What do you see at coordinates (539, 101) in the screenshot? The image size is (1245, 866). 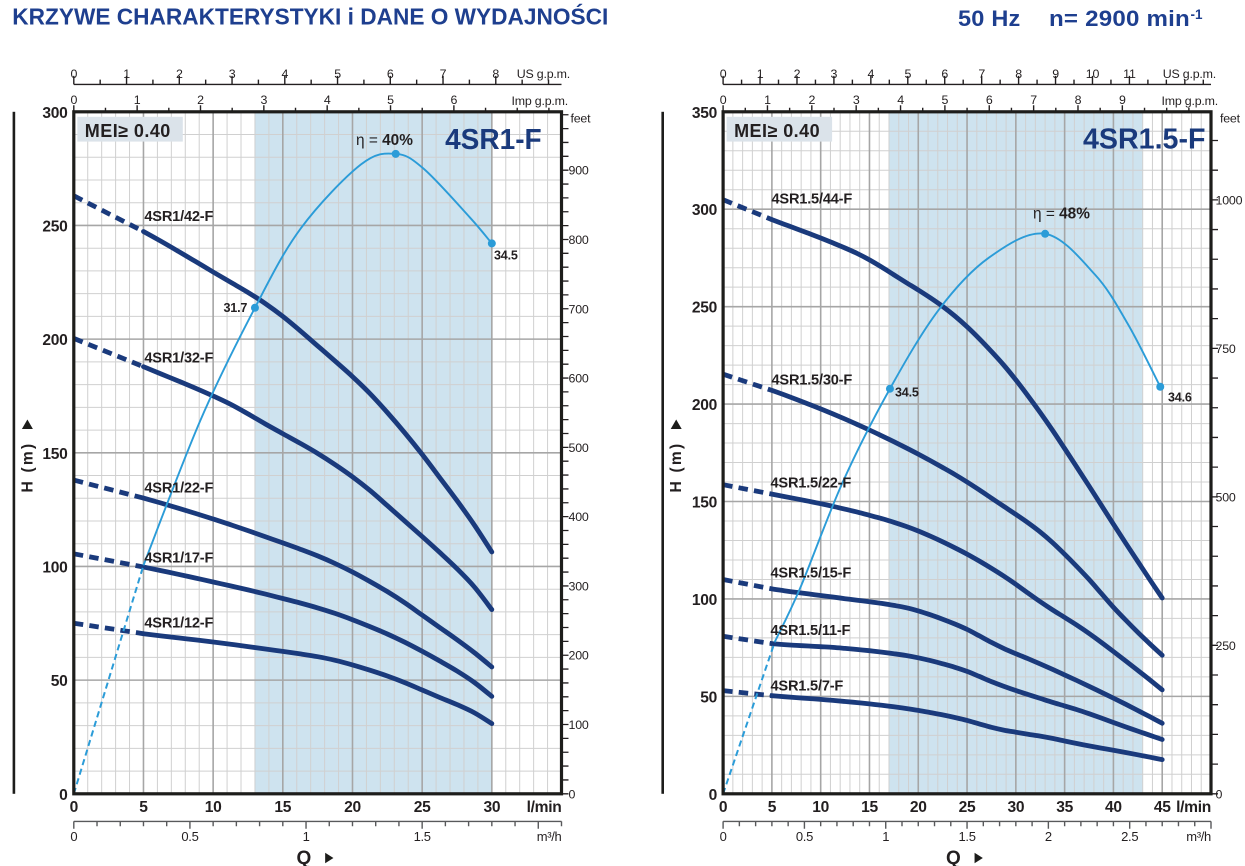 I see `svg-text: Imp g.p.m.` at bounding box center [539, 101].